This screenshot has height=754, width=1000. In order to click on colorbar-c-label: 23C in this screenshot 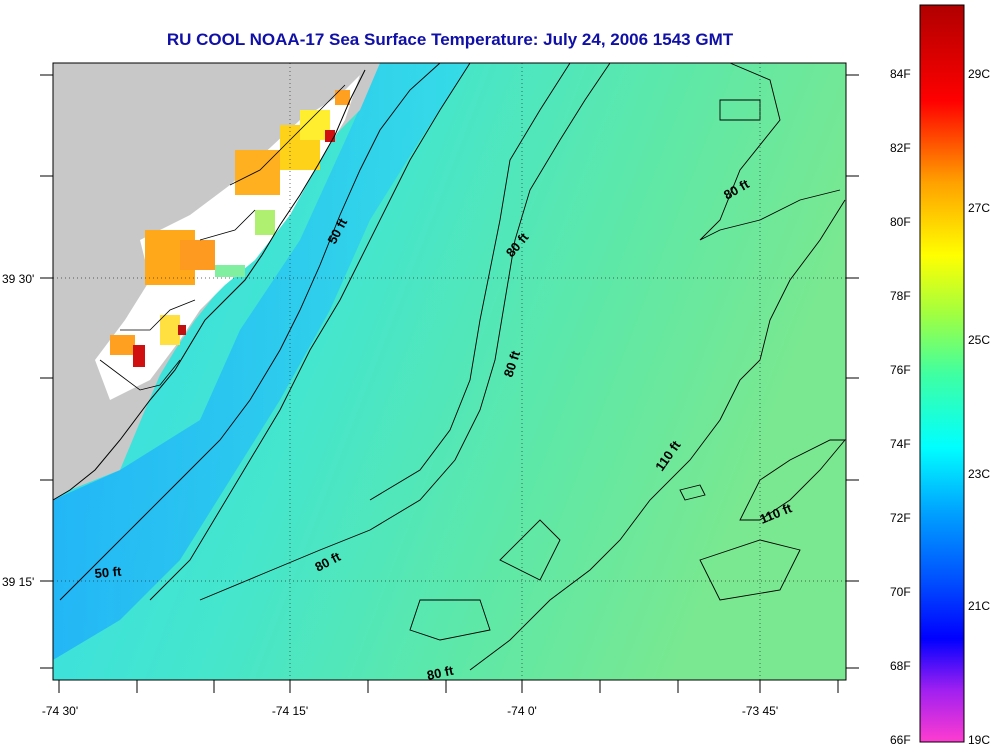, I will do `click(979, 474)`.